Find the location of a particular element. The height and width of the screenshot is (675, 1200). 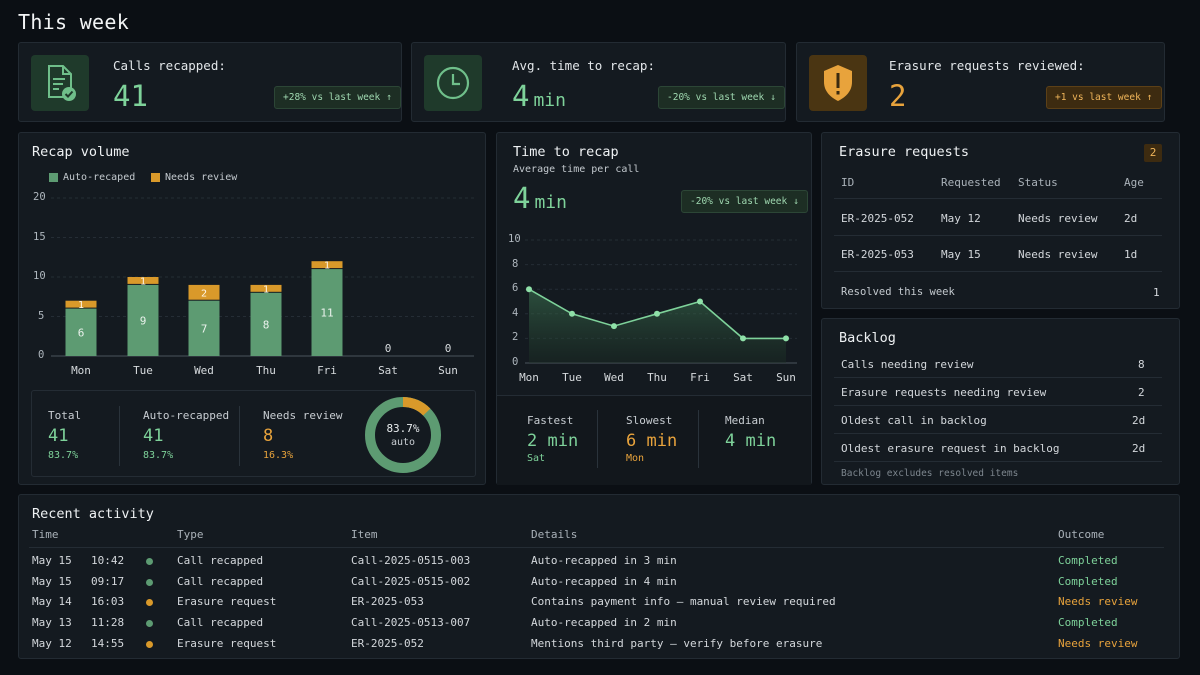

activity-item: ER-2025-052 is located at coordinates (387, 643).